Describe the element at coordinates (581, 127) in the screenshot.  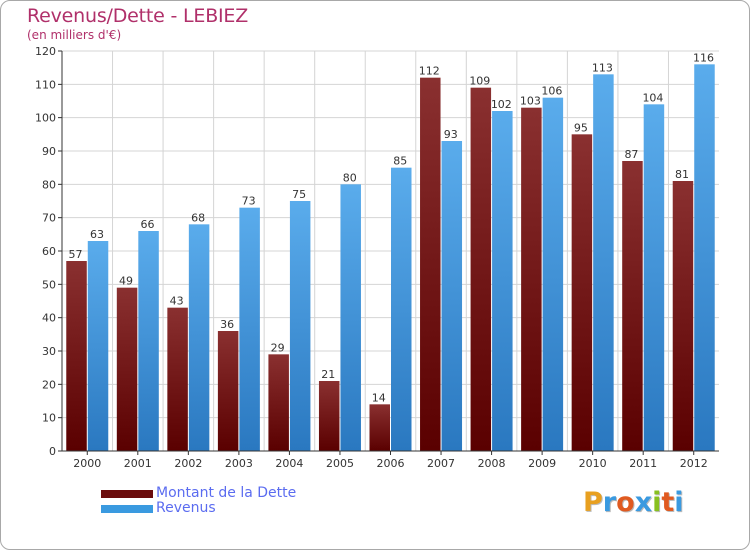
I see `label-dette-2010: 95` at that location.